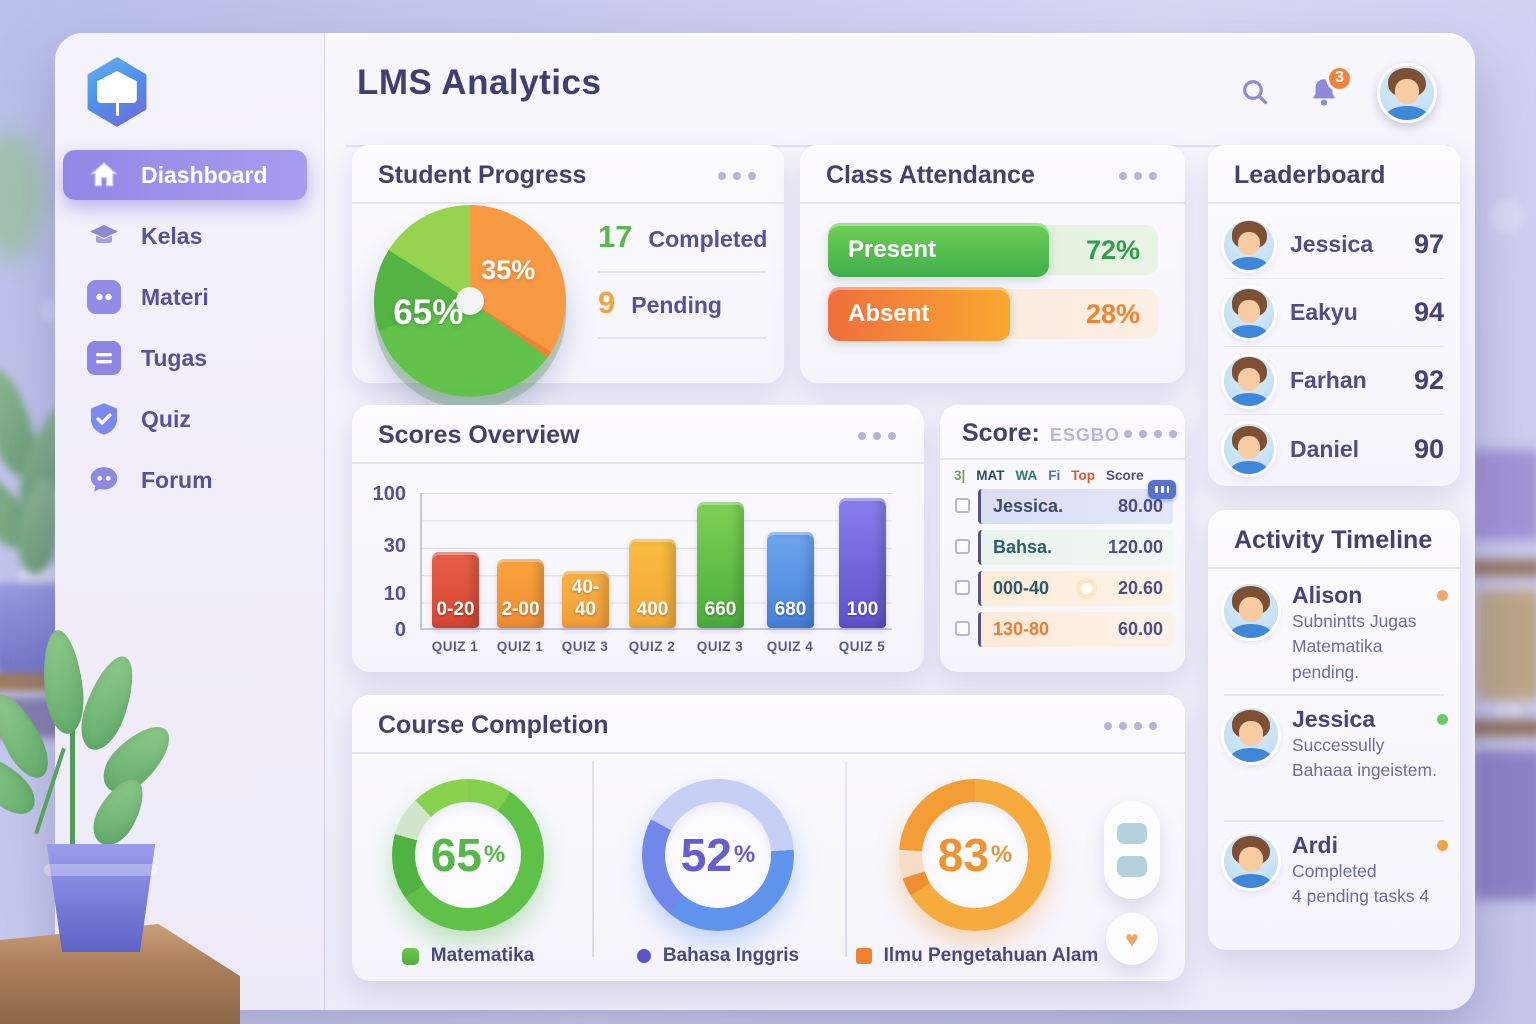 The image size is (1536, 1024). Describe the element at coordinates (720, 565) in the screenshot. I see `chart-bar-5: 660` at that location.